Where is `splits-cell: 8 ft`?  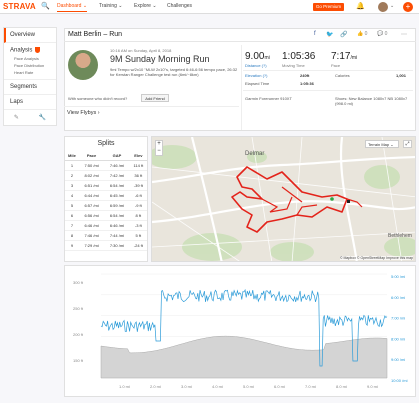 splits-cell: 8 ft is located at coordinates (138, 215).